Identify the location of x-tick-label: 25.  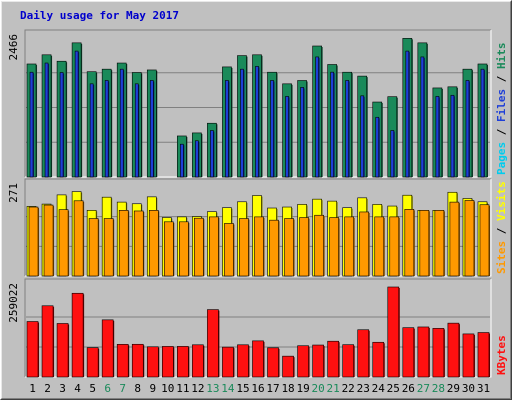
(393, 388).